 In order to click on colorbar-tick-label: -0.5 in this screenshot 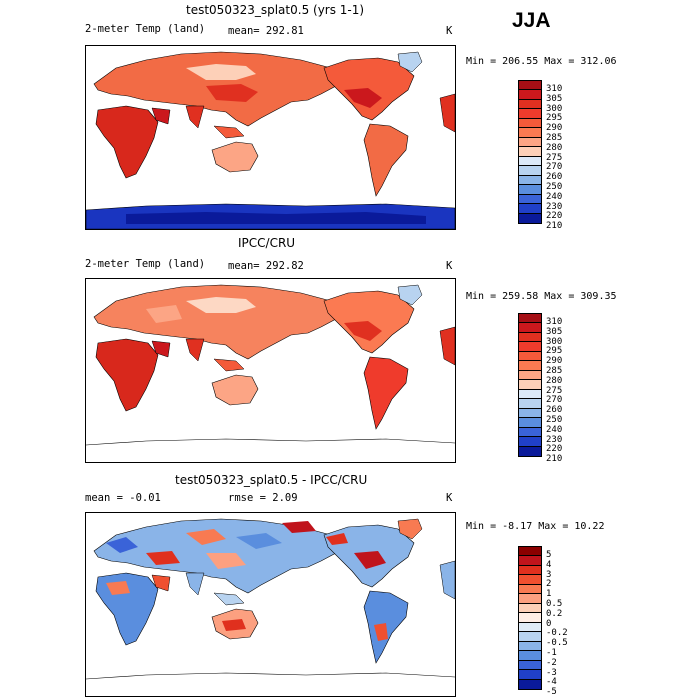, I will do `click(557, 643)`.